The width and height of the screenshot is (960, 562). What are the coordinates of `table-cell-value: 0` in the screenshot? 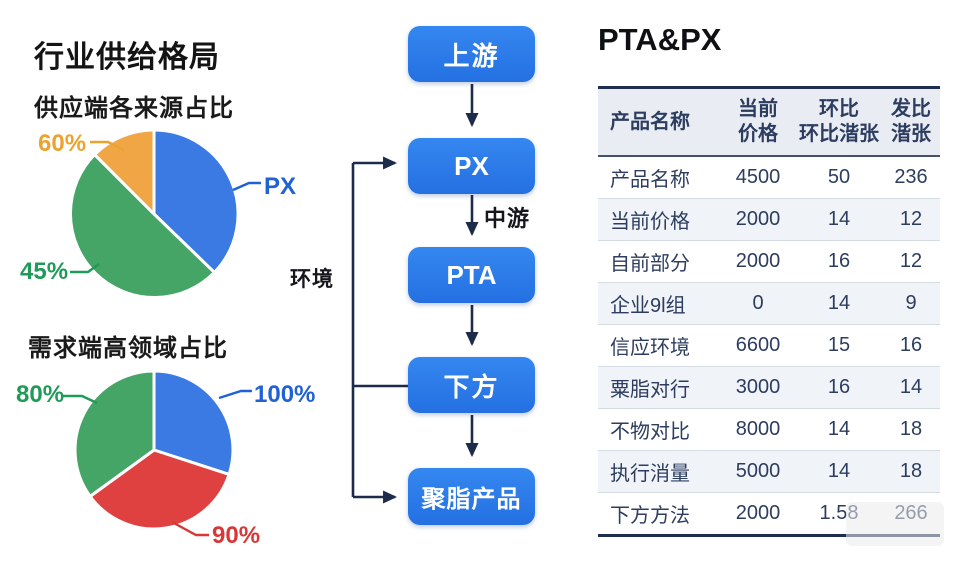 It's located at (758, 303).